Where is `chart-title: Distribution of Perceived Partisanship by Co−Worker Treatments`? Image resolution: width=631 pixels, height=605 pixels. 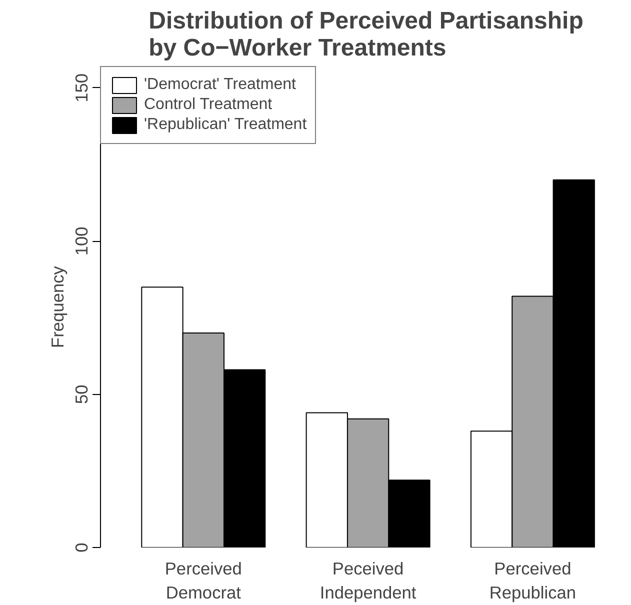 chart-title: Distribution of Perceived Partisanship by Co−Worker Treatments is located at coordinates (366, 35).